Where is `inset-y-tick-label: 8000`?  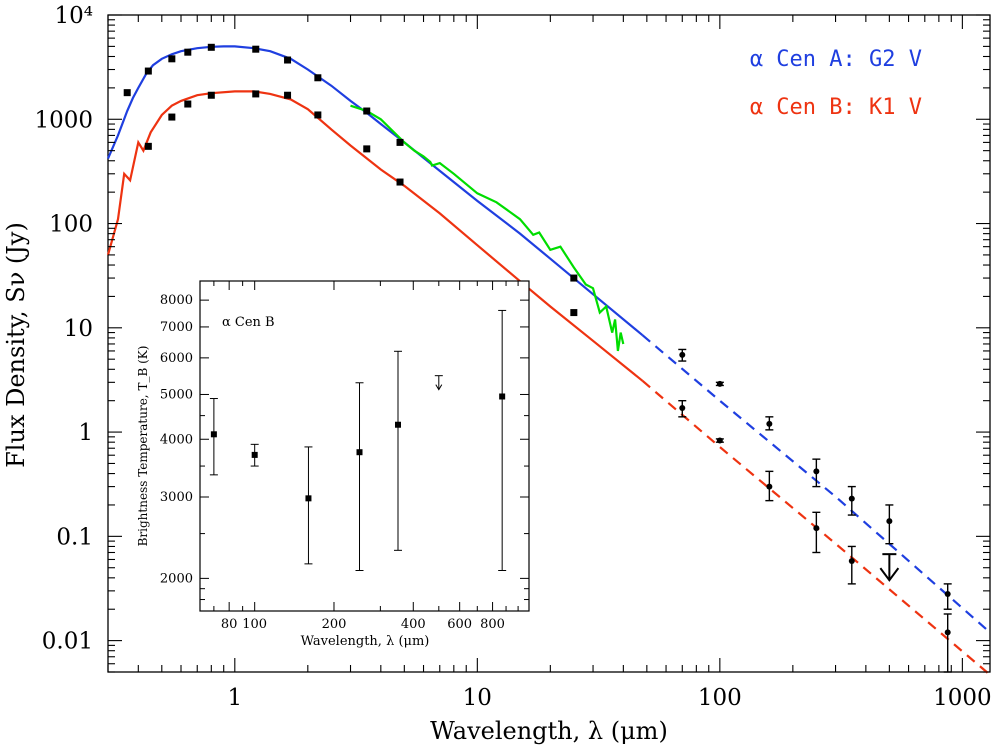
inset-y-tick-label: 8000 is located at coordinates (176, 300).